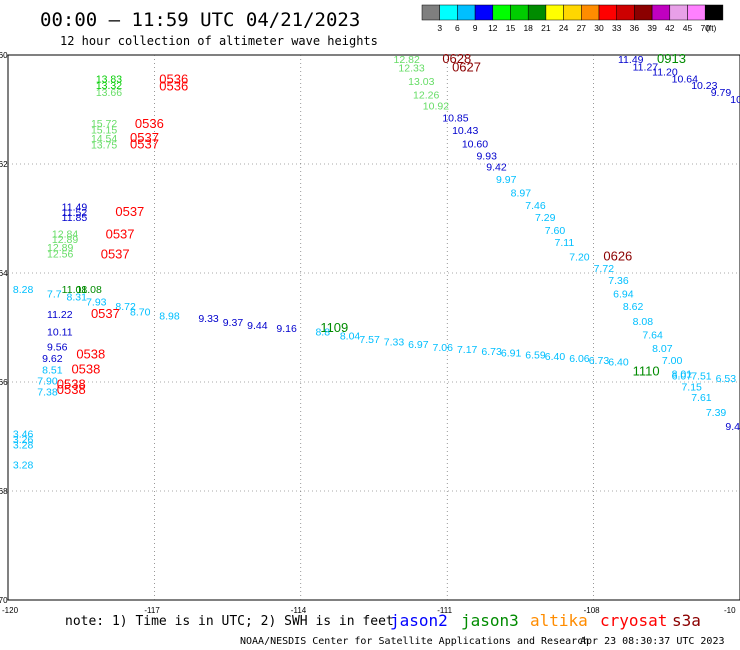 The width and height of the screenshot is (740, 650). I want to click on wave-height-label: 7.7, so click(54, 295).